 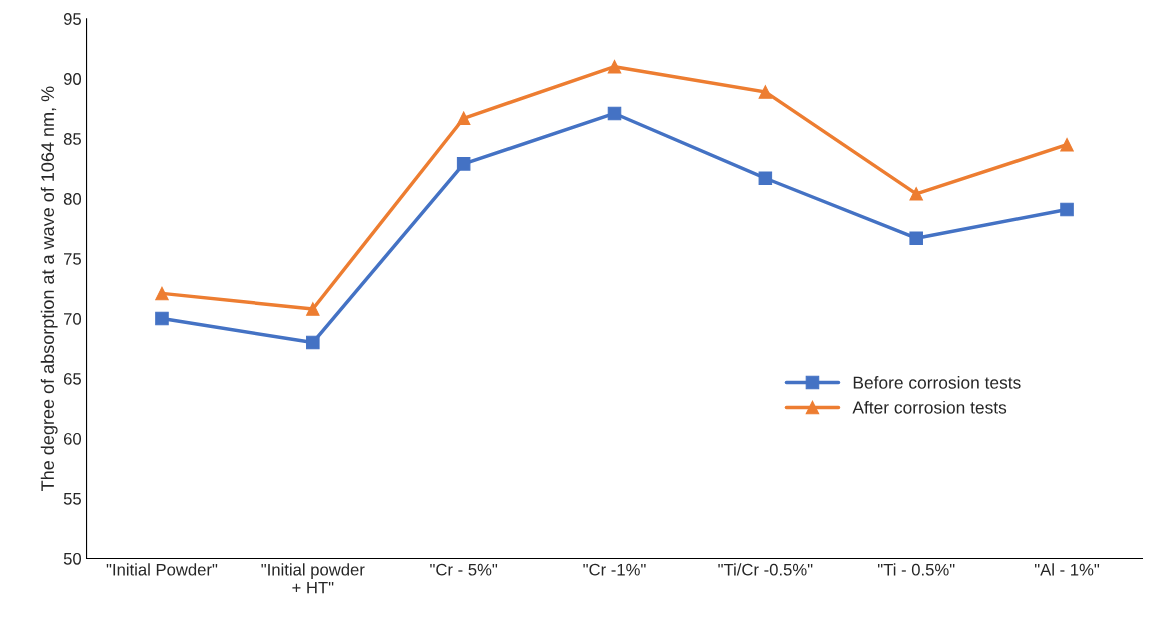 I want to click on y-tick-label: 90, so click(x=72, y=79).